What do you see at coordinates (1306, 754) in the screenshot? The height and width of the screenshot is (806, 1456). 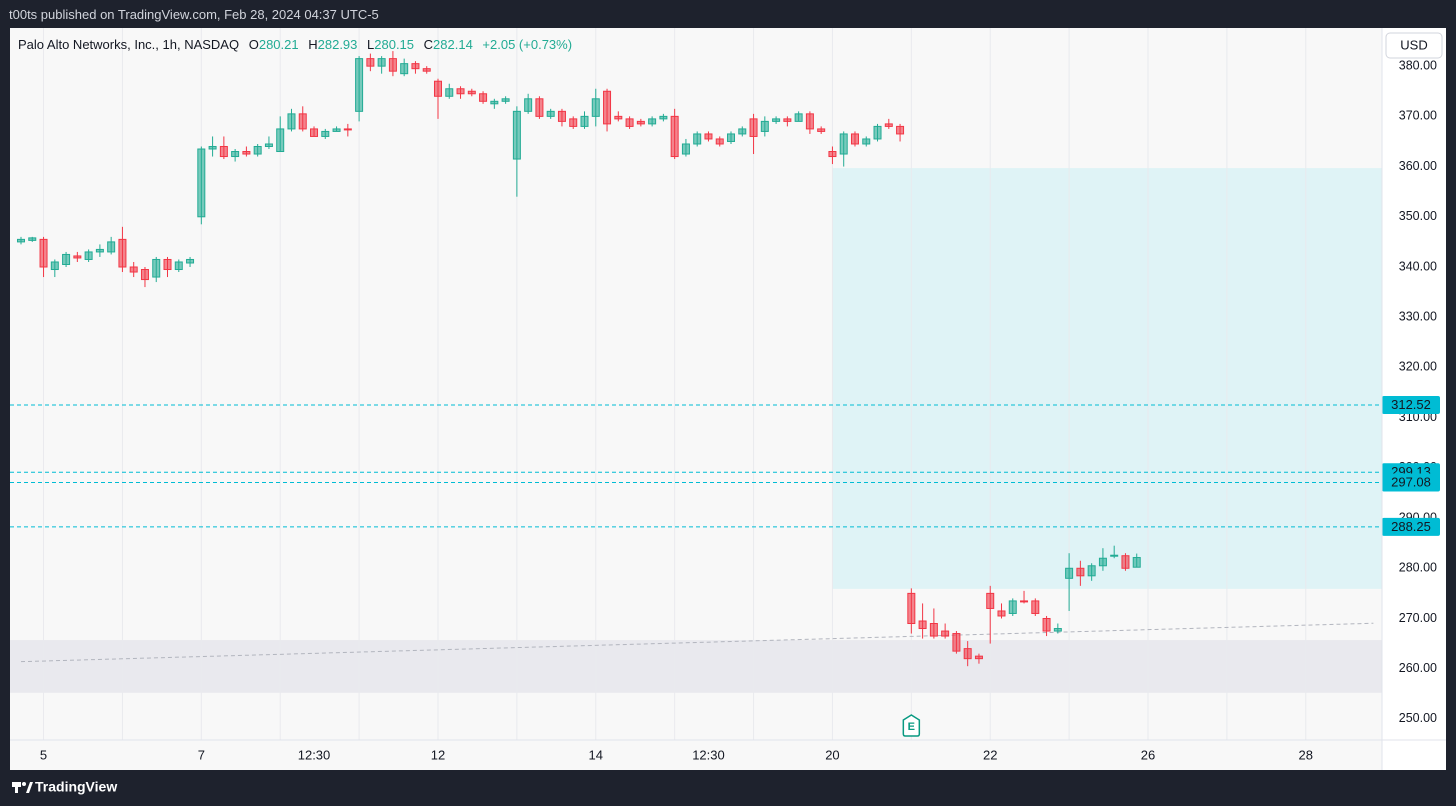 I see `x-tick-label: 28` at bounding box center [1306, 754].